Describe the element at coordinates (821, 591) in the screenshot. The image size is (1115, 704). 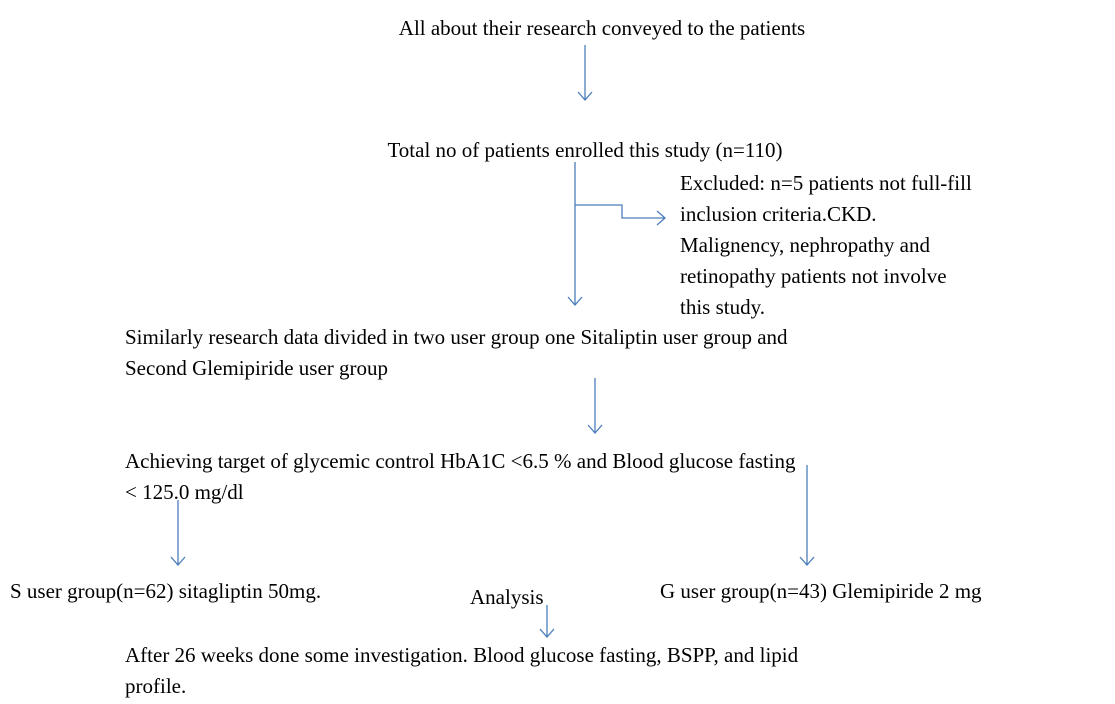
I see `node-text: G user group(n=43) Glemipiride 2 mg` at that location.